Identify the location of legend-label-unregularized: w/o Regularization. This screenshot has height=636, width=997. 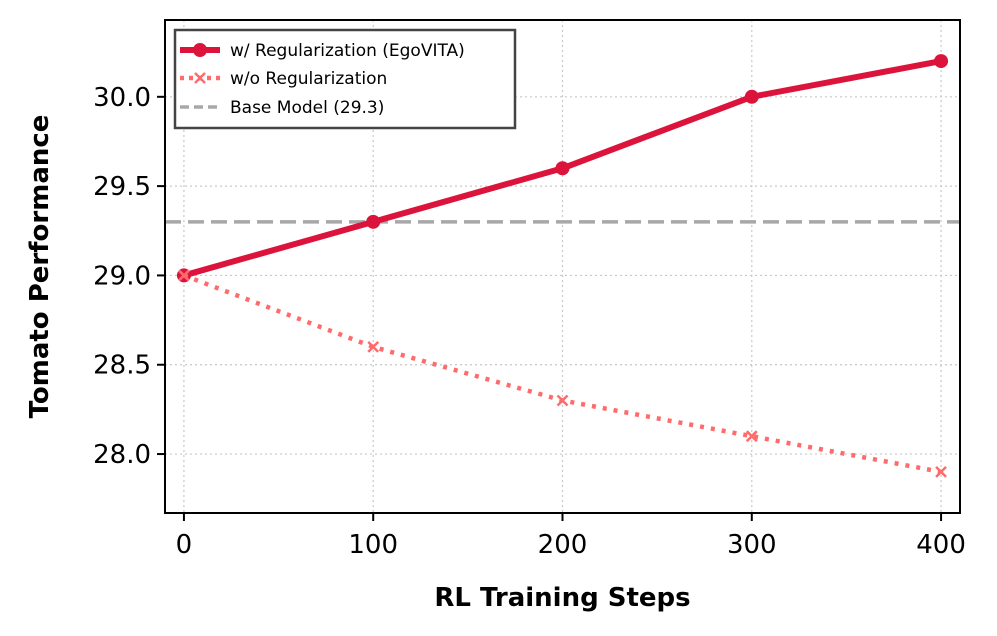
(308, 79).